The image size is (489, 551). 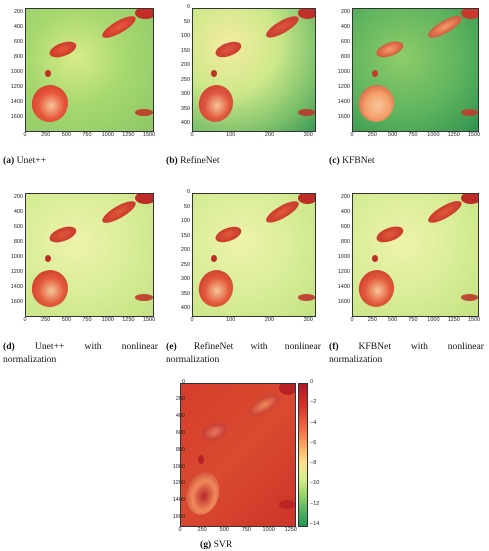 I want to click on y-tick-label: 1200, so click(x=178, y=483).